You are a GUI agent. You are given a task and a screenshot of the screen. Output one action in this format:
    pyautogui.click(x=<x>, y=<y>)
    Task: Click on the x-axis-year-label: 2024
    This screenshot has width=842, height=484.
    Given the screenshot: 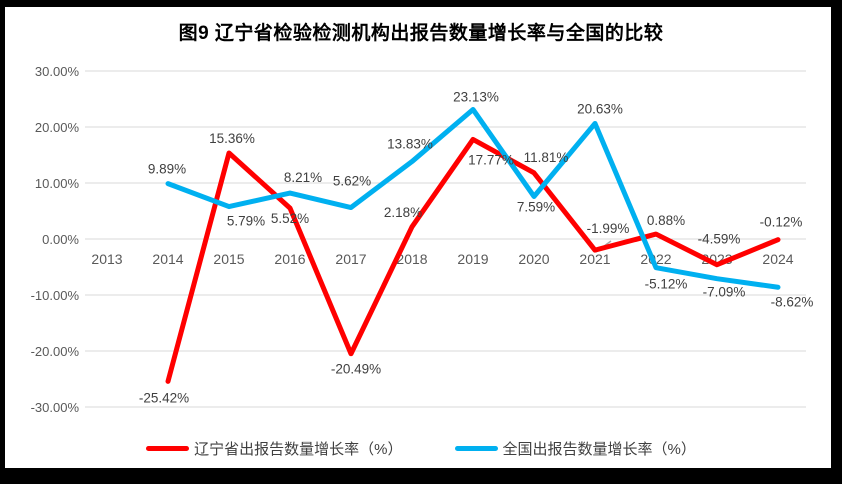 What is the action you would take?
    pyautogui.click(x=777, y=259)
    